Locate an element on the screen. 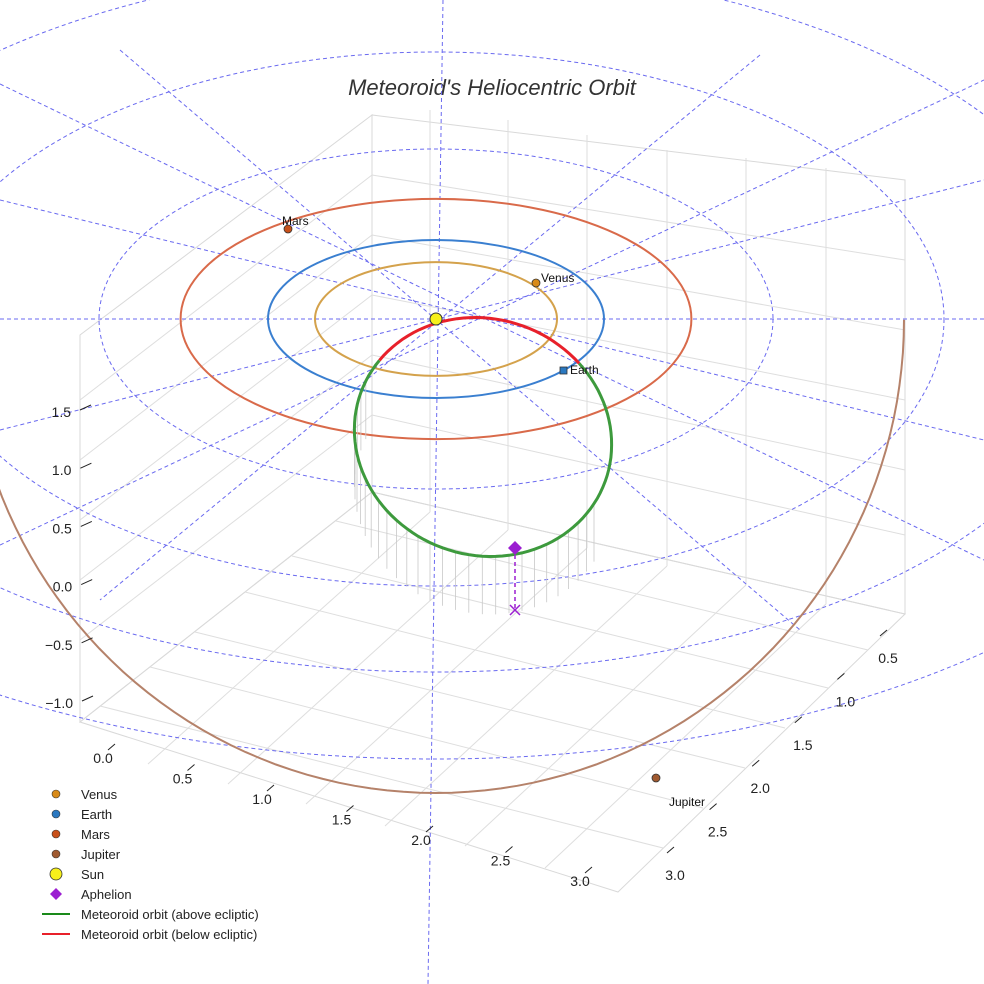  venus-label: Venus is located at coordinates (557, 278).